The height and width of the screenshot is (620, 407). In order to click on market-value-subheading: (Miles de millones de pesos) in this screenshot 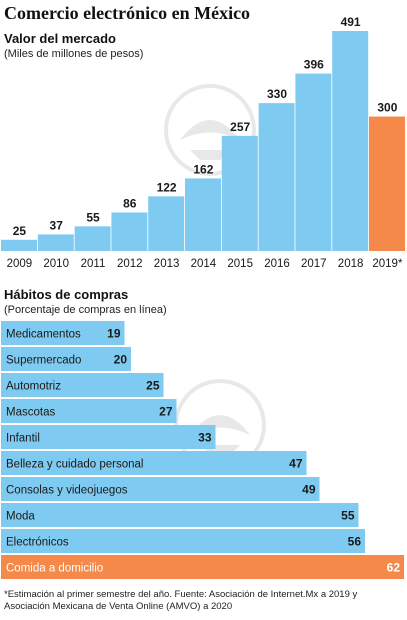, I will do `click(74, 54)`.